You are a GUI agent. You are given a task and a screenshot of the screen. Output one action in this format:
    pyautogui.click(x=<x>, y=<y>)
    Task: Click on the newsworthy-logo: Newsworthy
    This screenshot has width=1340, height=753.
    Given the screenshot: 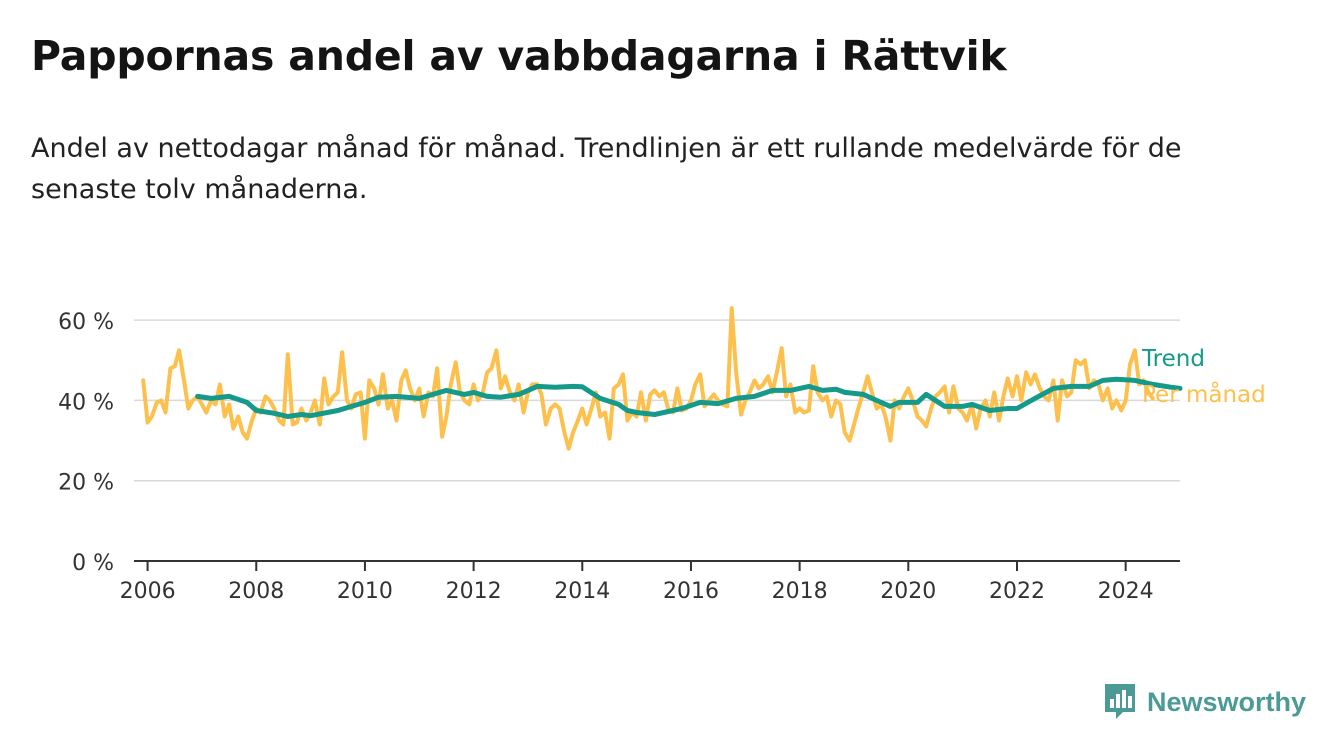 What is the action you would take?
    pyautogui.click(x=1204, y=702)
    